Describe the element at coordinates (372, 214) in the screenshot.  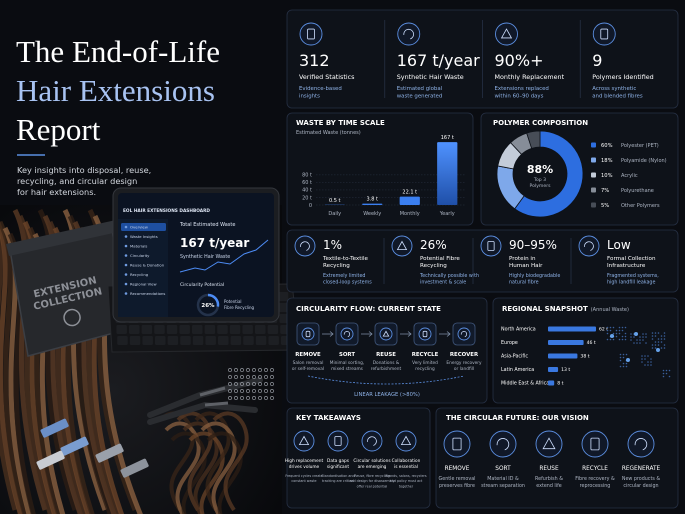
I see `x-tick-label: Weekly` at that location.